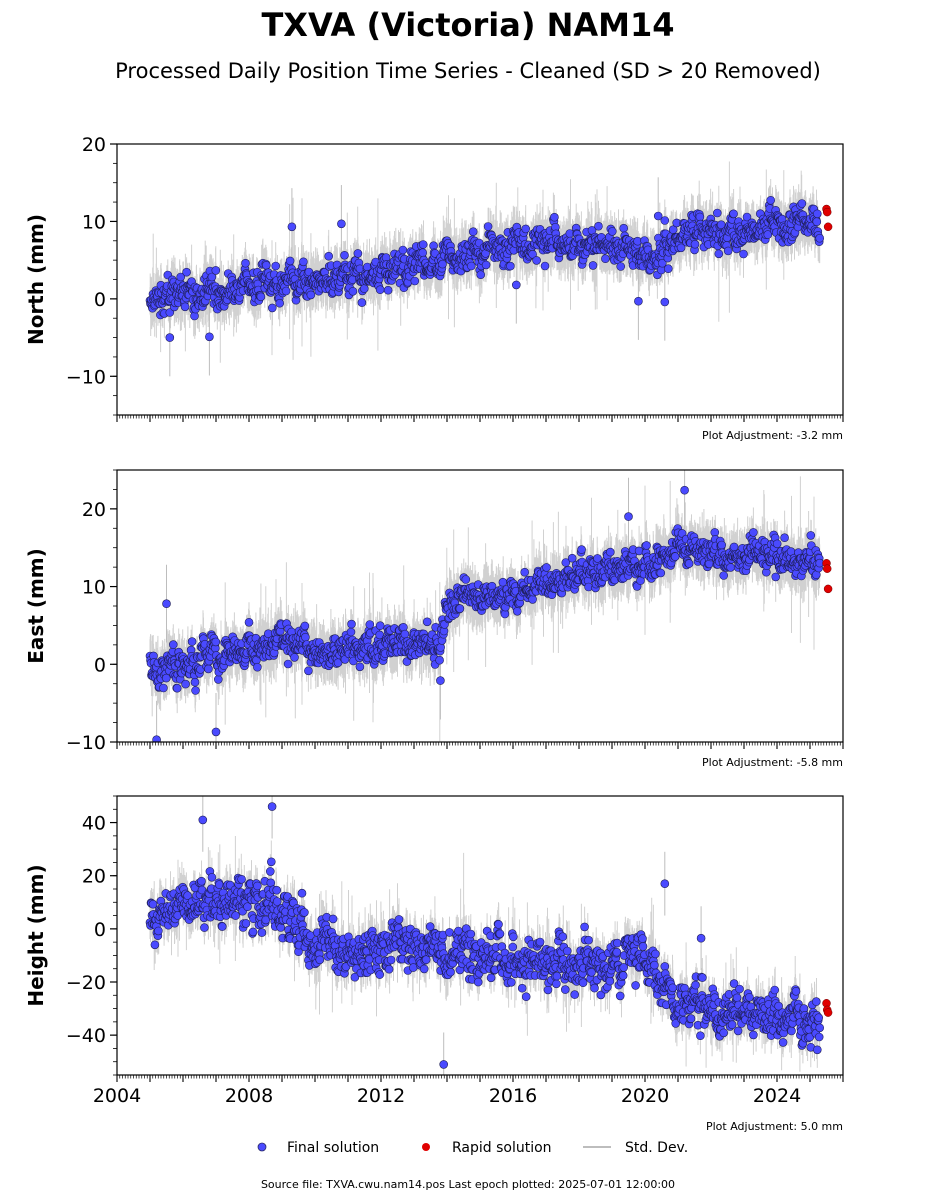 This screenshot has height=1200, width=937. What do you see at coordinates (94, 877) in the screenshot?
I see `y-tick-label: 20` at bounding box center [94, 877].